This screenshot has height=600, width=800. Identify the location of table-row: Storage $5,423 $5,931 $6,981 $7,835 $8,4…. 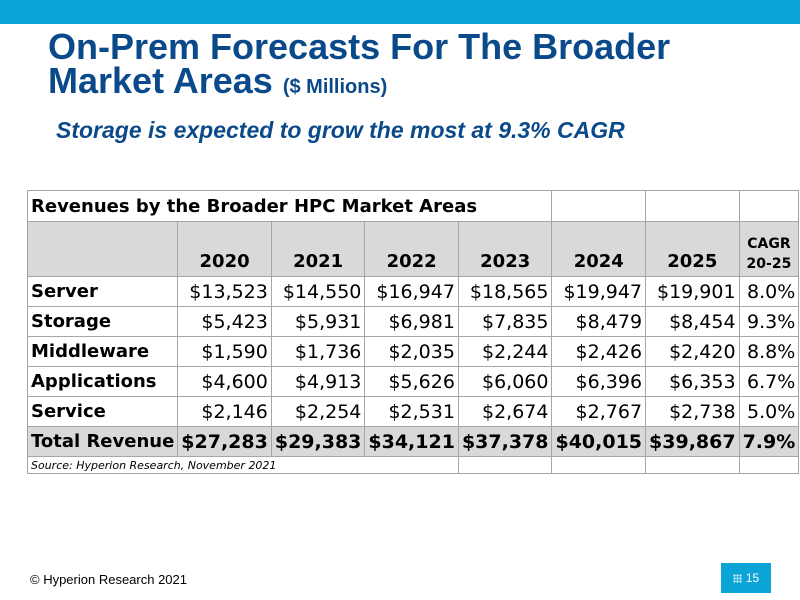
(413, 321).